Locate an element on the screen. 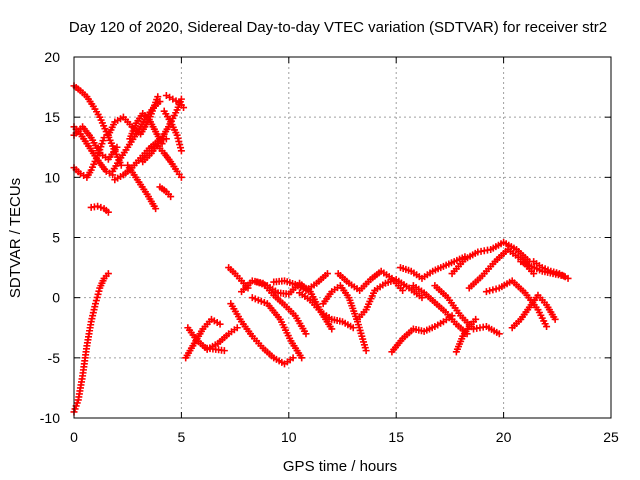 The image size is (640, 480). series-track-t13 is located at coordinates (146, 129).